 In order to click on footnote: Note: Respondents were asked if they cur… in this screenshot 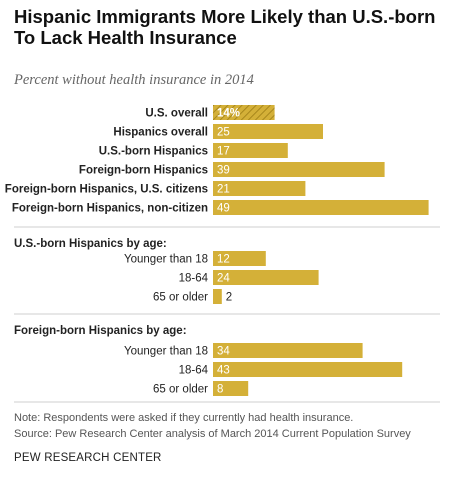, I will do `click(212, 426)`.